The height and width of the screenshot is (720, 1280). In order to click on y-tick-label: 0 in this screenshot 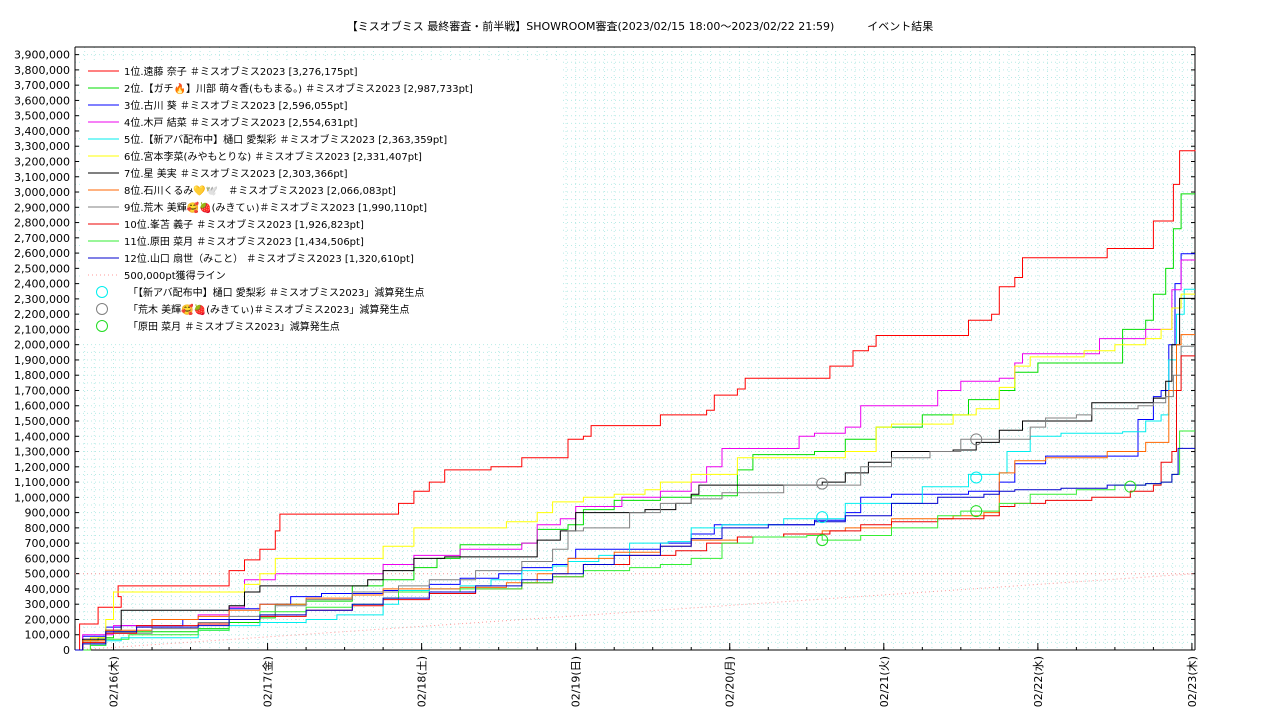, I will do `click(66, 650)`.